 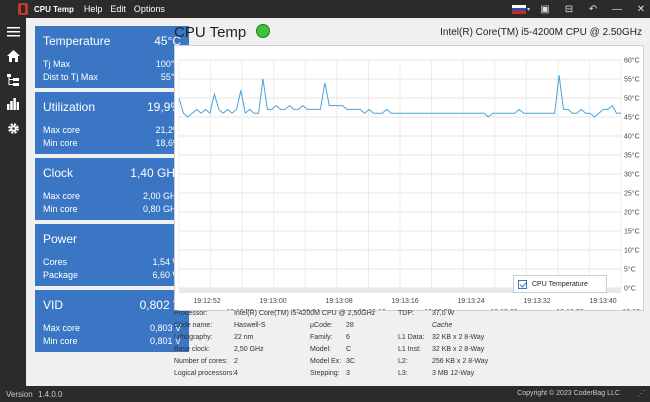 I want to click on y-tick-label: 35°C, so click(x=632, y=156).